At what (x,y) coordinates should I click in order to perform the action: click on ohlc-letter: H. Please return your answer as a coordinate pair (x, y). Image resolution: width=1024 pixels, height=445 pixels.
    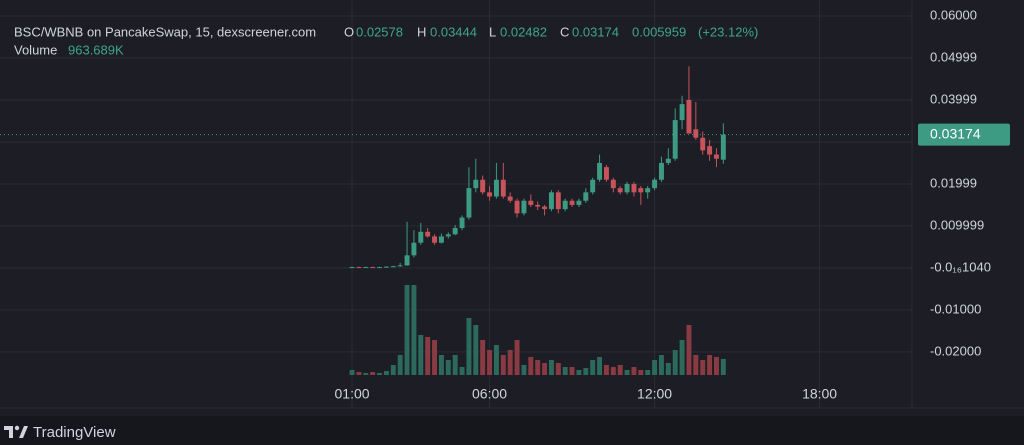
    Looking at the image, I should click on (421, 31).